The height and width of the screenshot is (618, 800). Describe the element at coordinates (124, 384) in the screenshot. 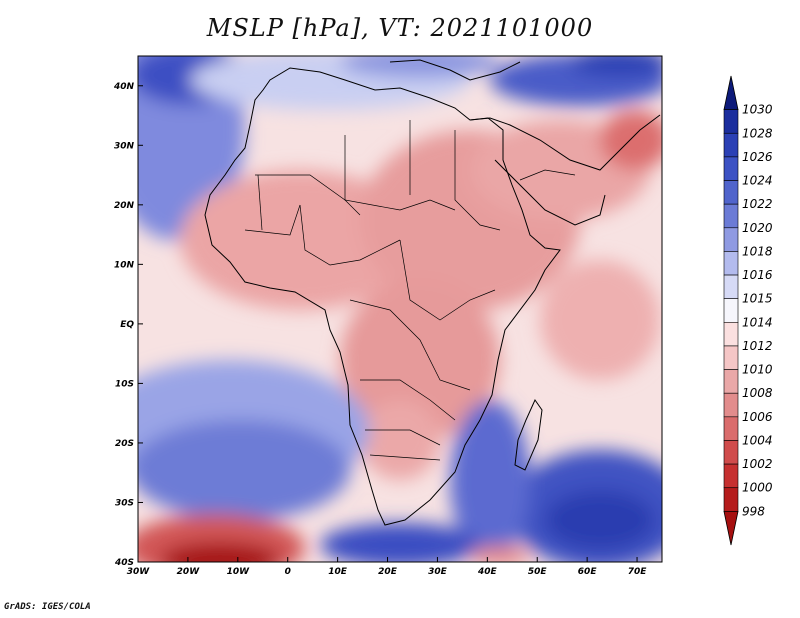

I see `lat-label: 10S` at that location.